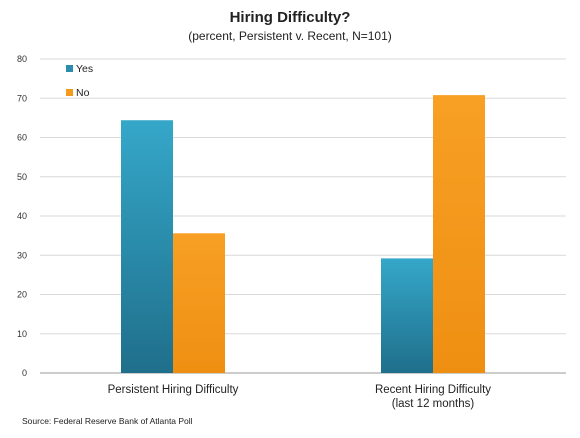  What do you see at coordinates (24, 373) in the screenshot?
I see `y-tick-label: 0` at bounding box center [24, 373].